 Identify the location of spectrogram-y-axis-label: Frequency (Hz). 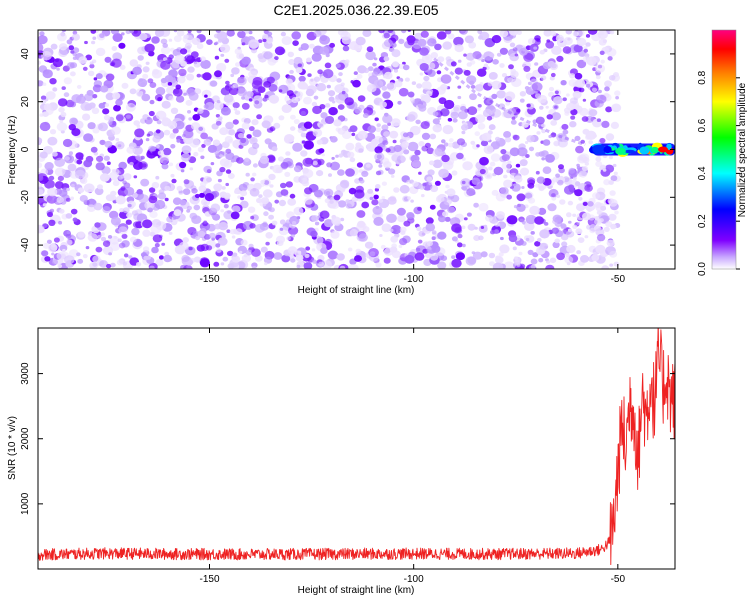
(12, 150).